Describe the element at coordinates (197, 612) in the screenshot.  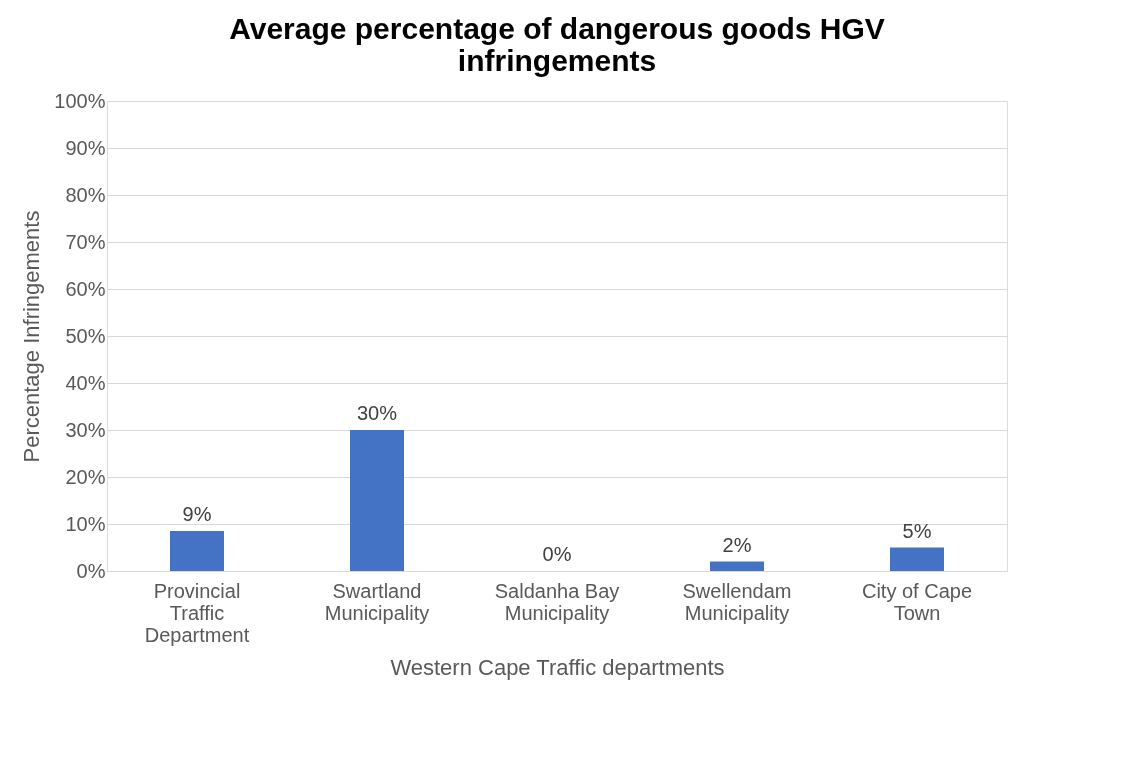
I see `x-tick-label: Provincial Traffic Department` at that location.